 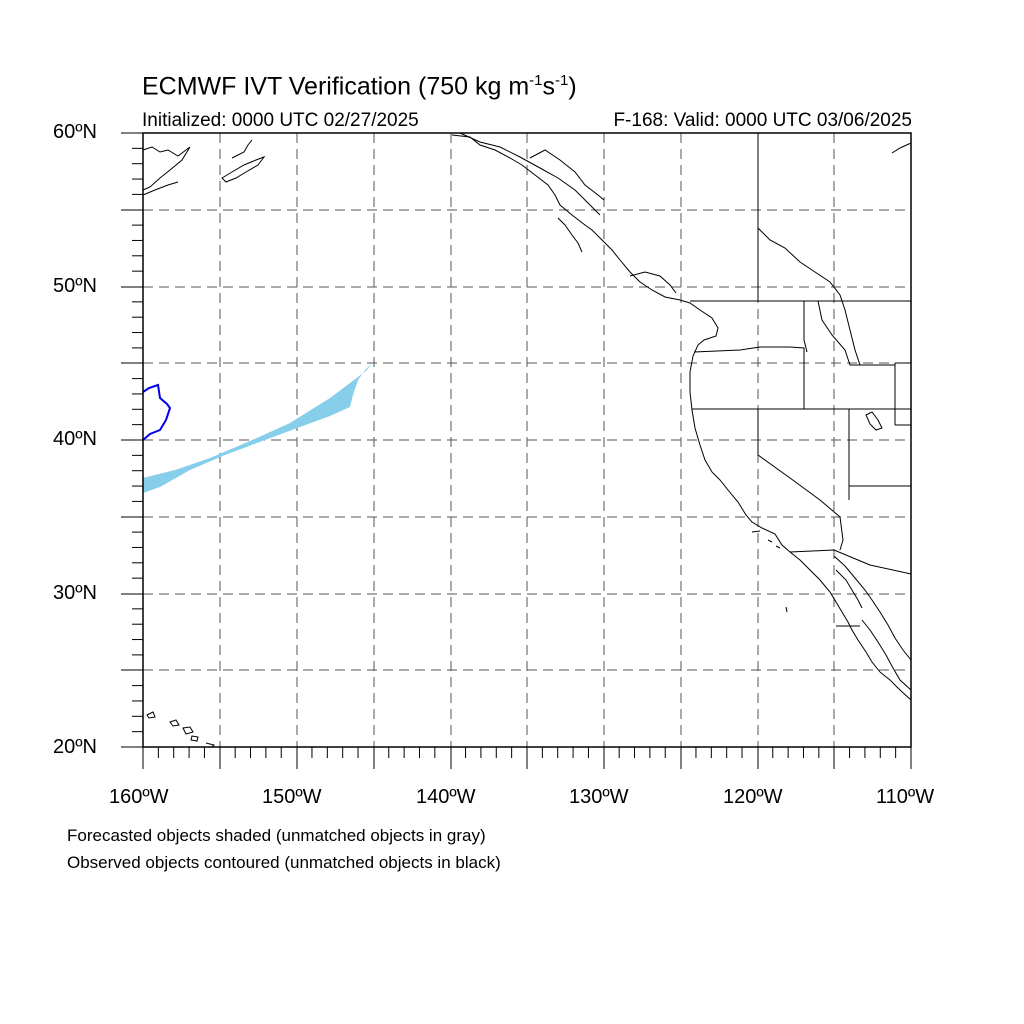 What do you see at coordinates (905, 797) in the screenshot?
I see `lon-label-110w: 110ºW` at bounding box center [905, 797].